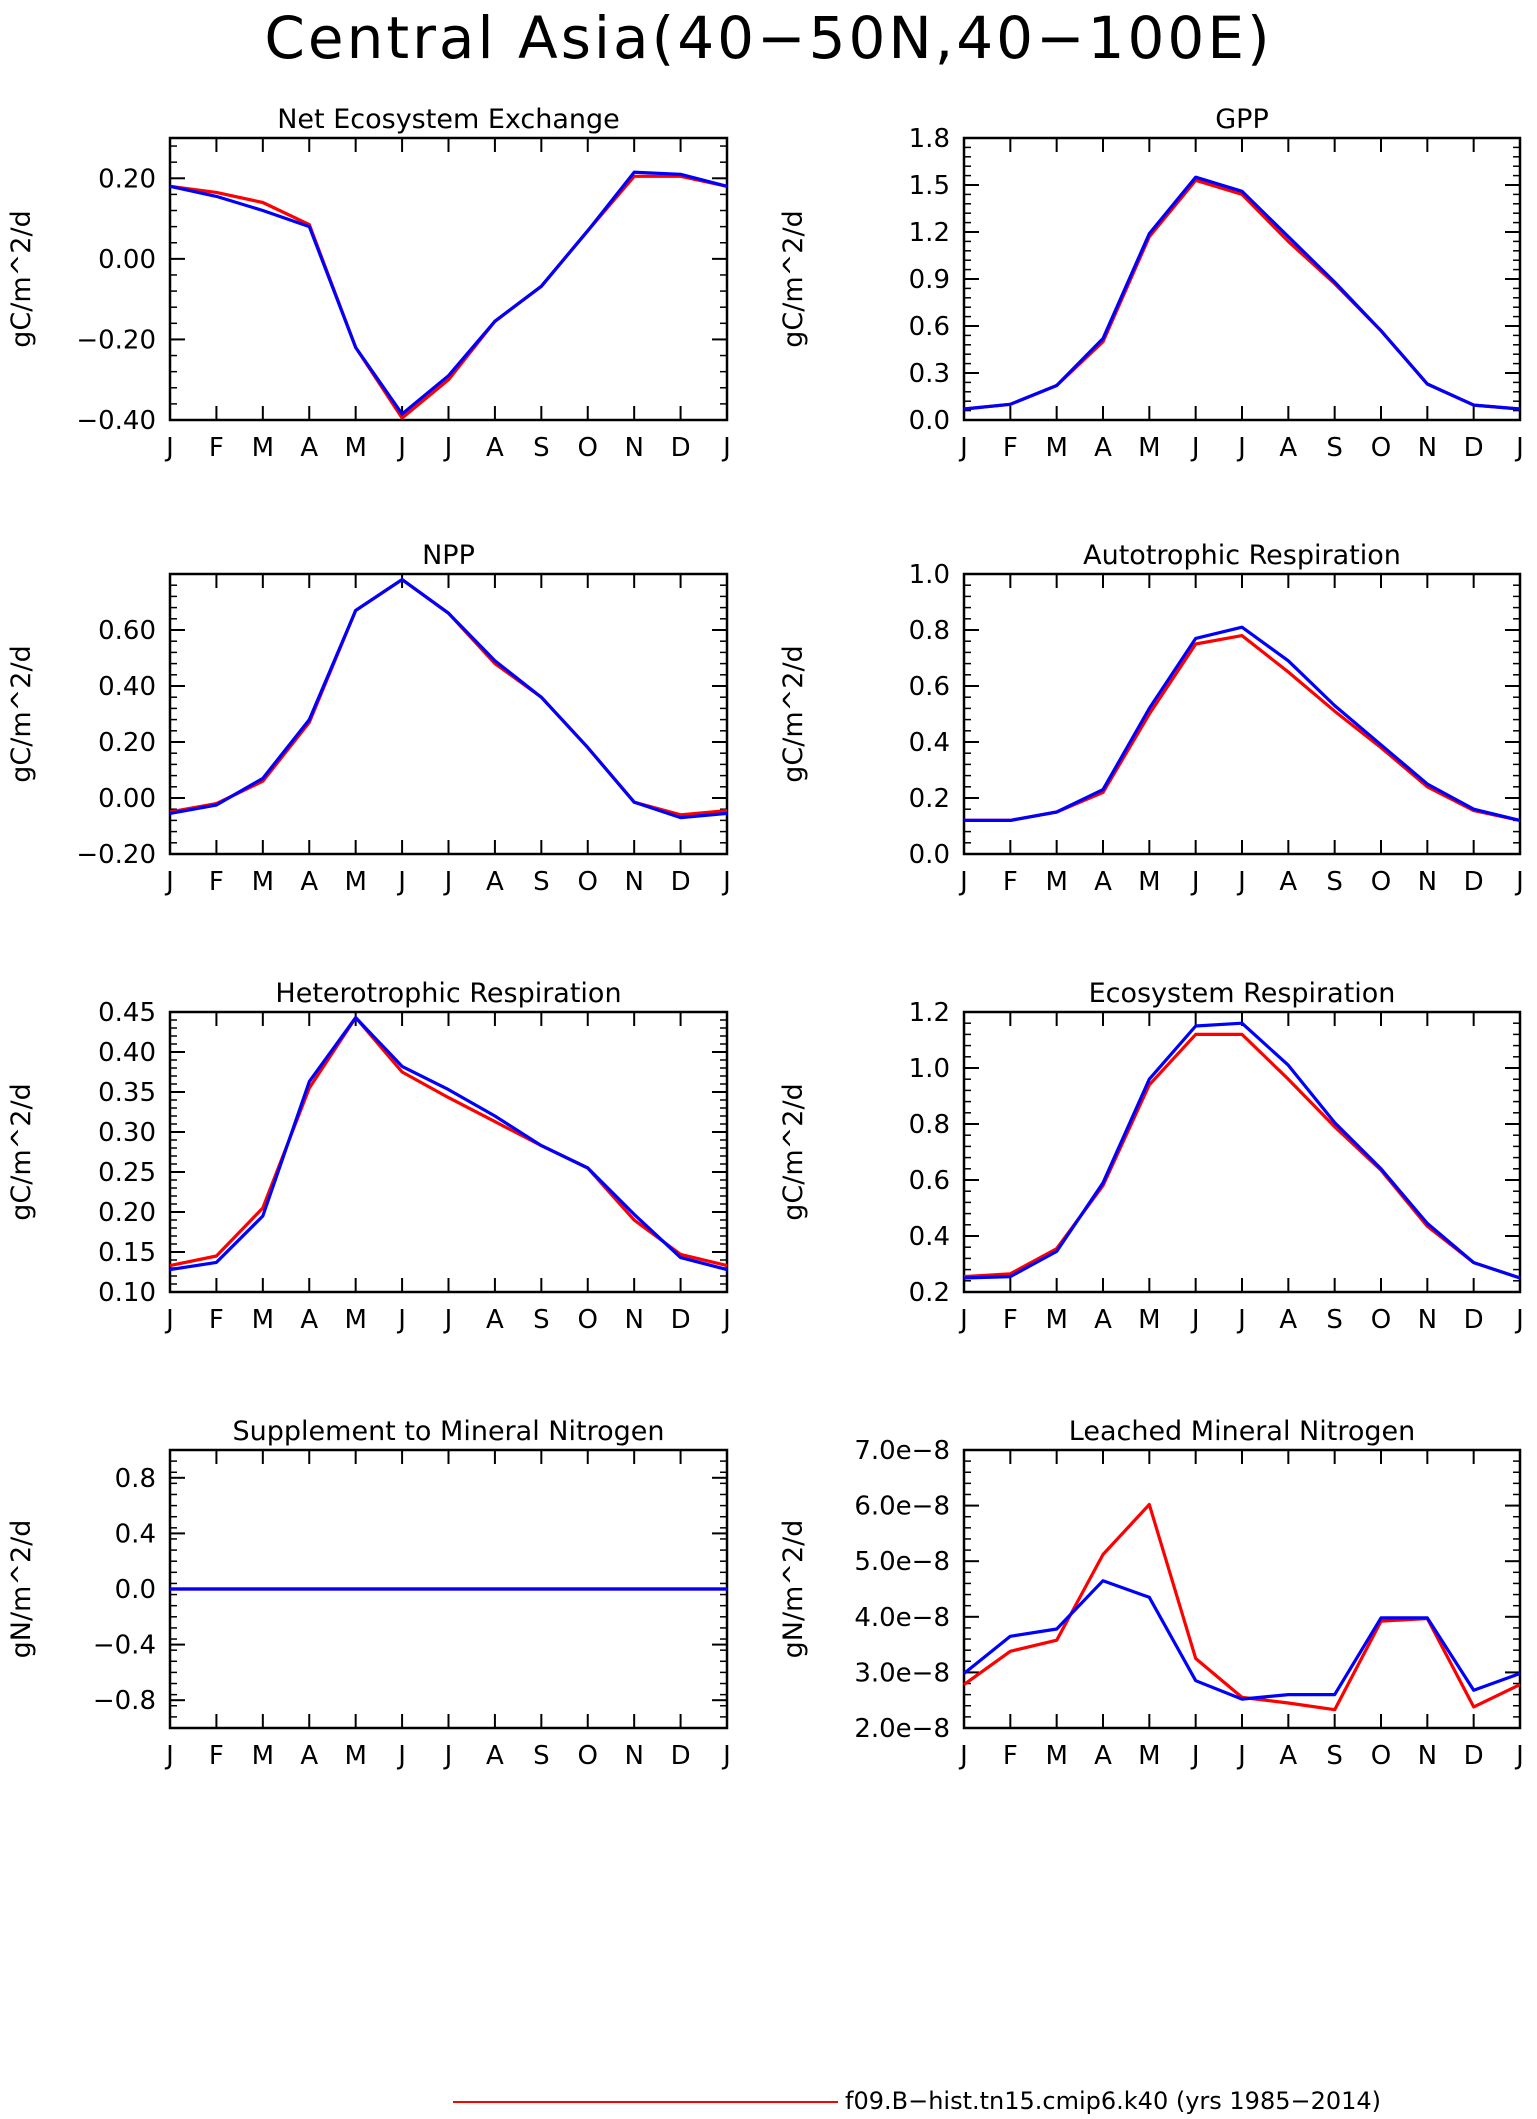 Image resolution: width=1537 pixels, height=2119 pixels. What do you see at coordinates (127, 1053) in the screenshot?
I see `y-tick-label: 0.40` at bounding box center [127, 1053].